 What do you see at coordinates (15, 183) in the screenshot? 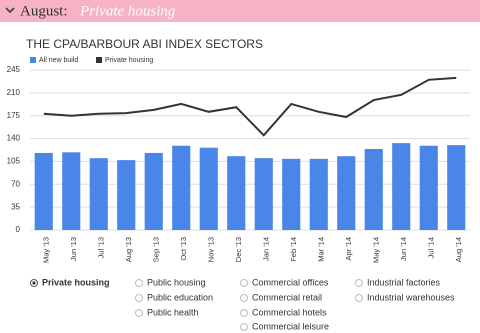
I see `y-tick-label: 70` at bounding box center [15, 183].